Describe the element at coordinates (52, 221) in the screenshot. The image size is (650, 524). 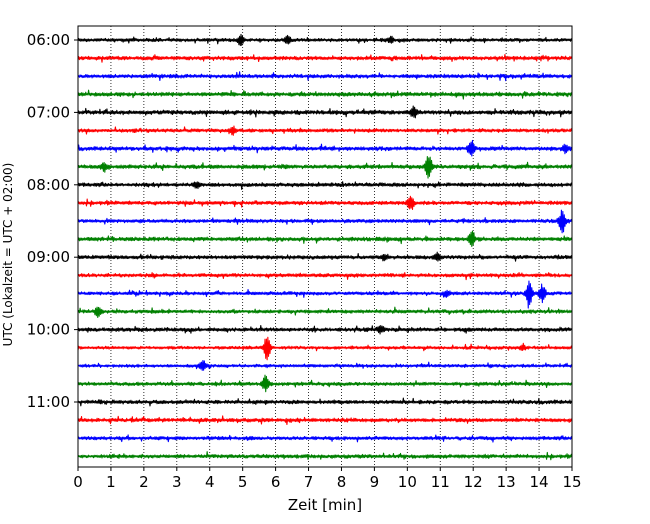
I see `y-axis-ticks: 06:00 07:00 08:00 09:00 10:00 11:00` at that location.